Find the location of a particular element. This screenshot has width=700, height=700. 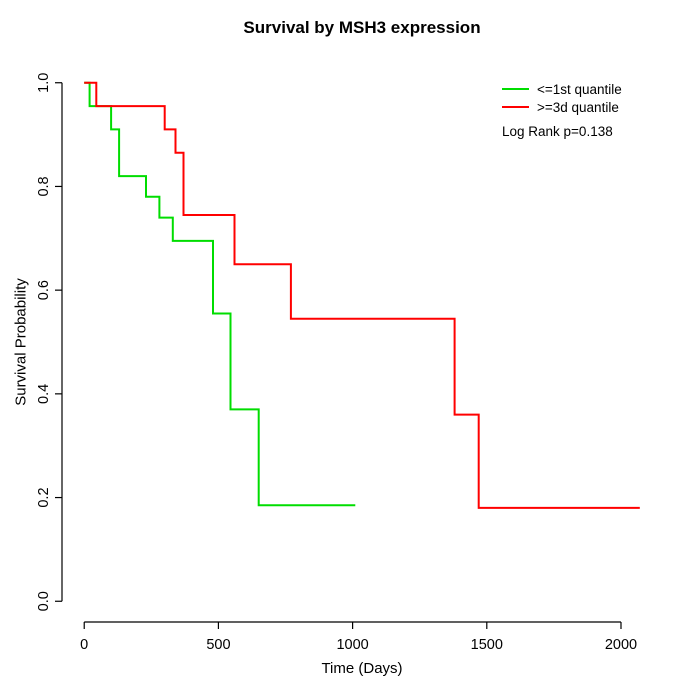

logrank-pvalue: Log Rank p=0.138 is located at coordinates (557, 131).